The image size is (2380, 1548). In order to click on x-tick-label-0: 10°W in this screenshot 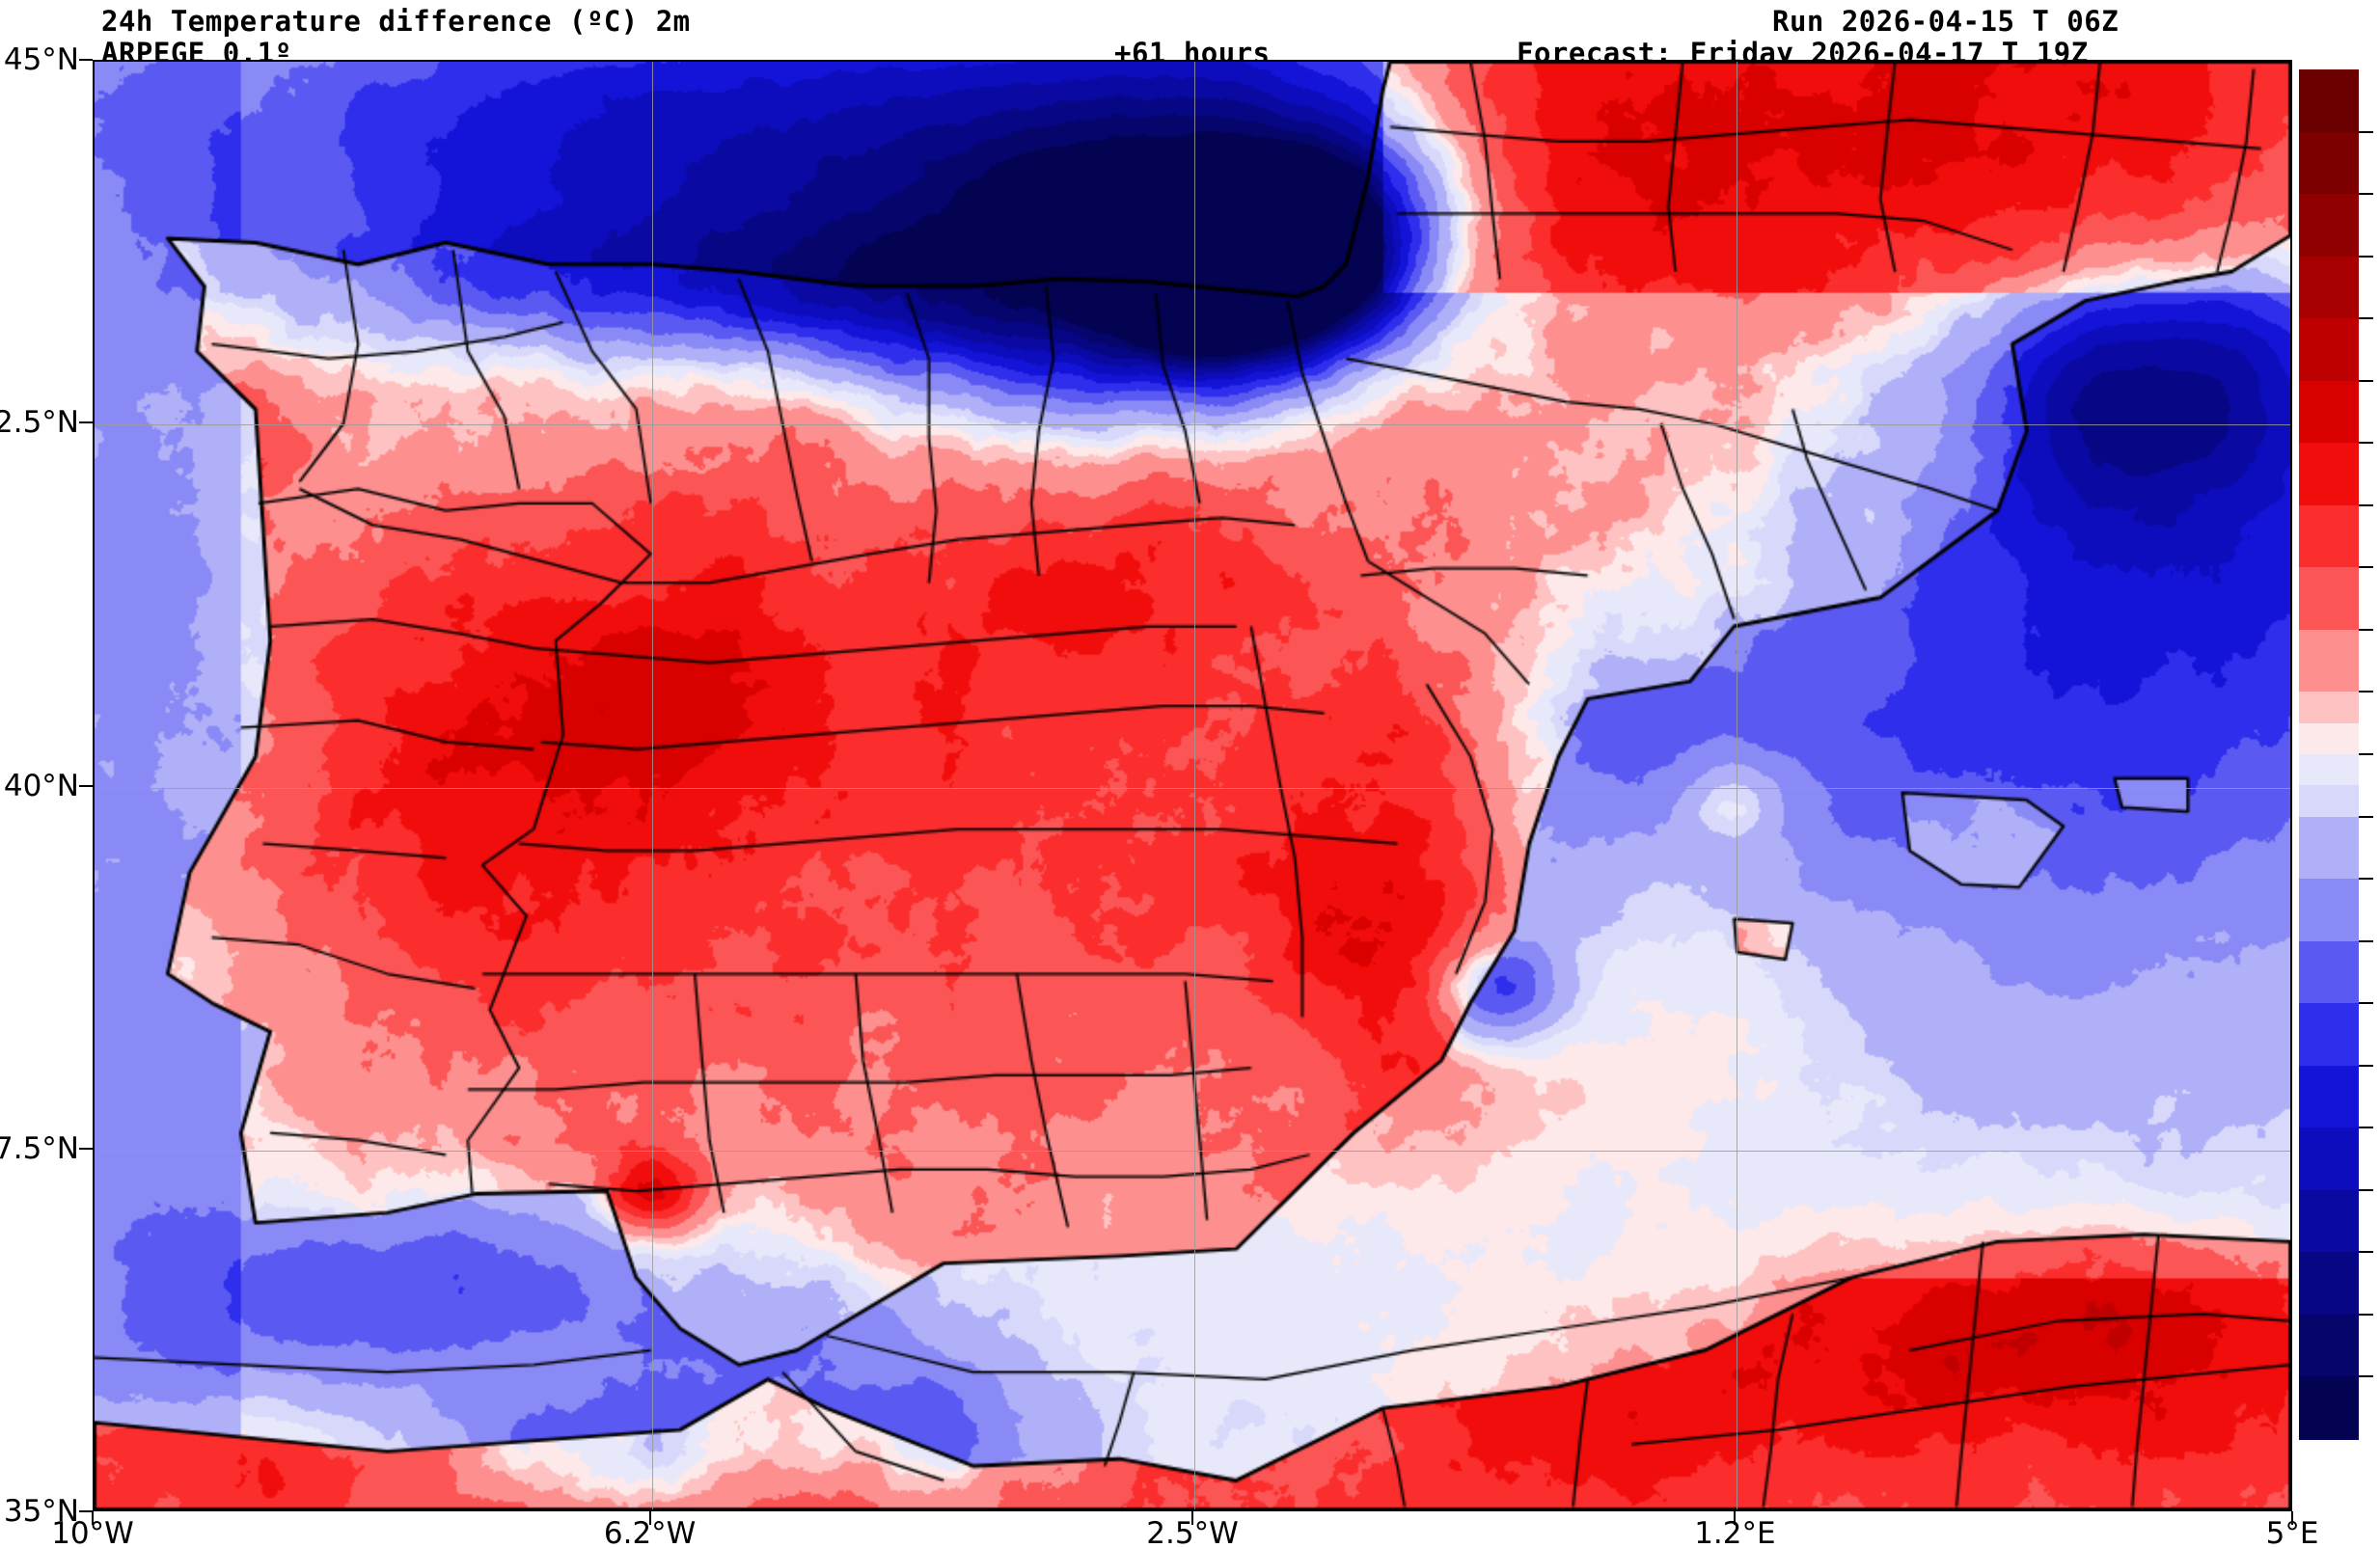, I will do `click(92, 1532)`.